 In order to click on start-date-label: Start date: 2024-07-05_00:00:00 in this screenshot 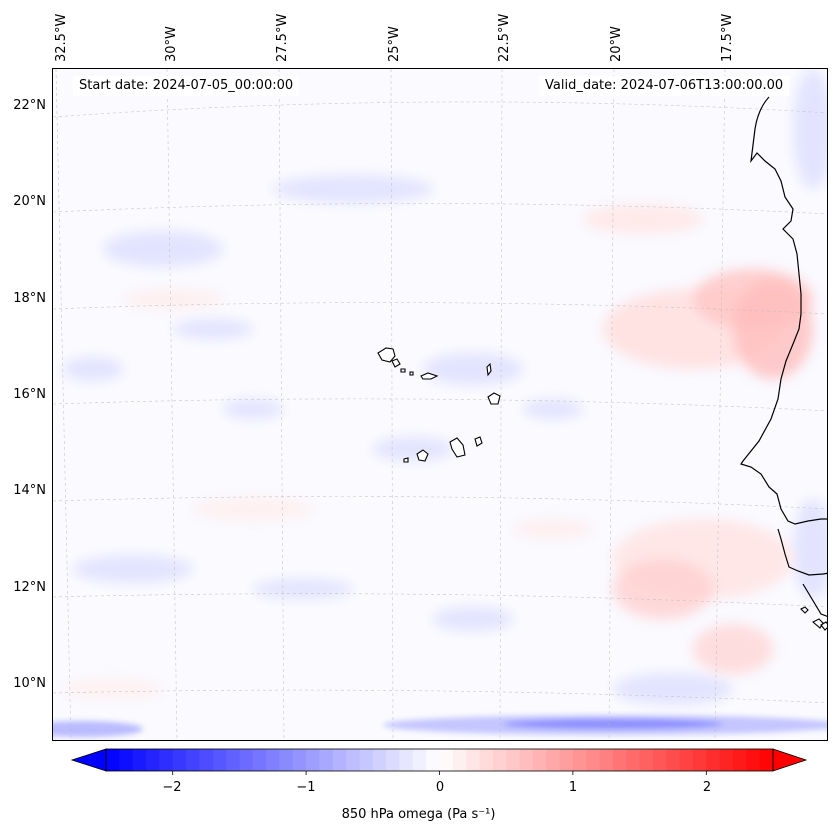, I will do `click(186, 86)`.